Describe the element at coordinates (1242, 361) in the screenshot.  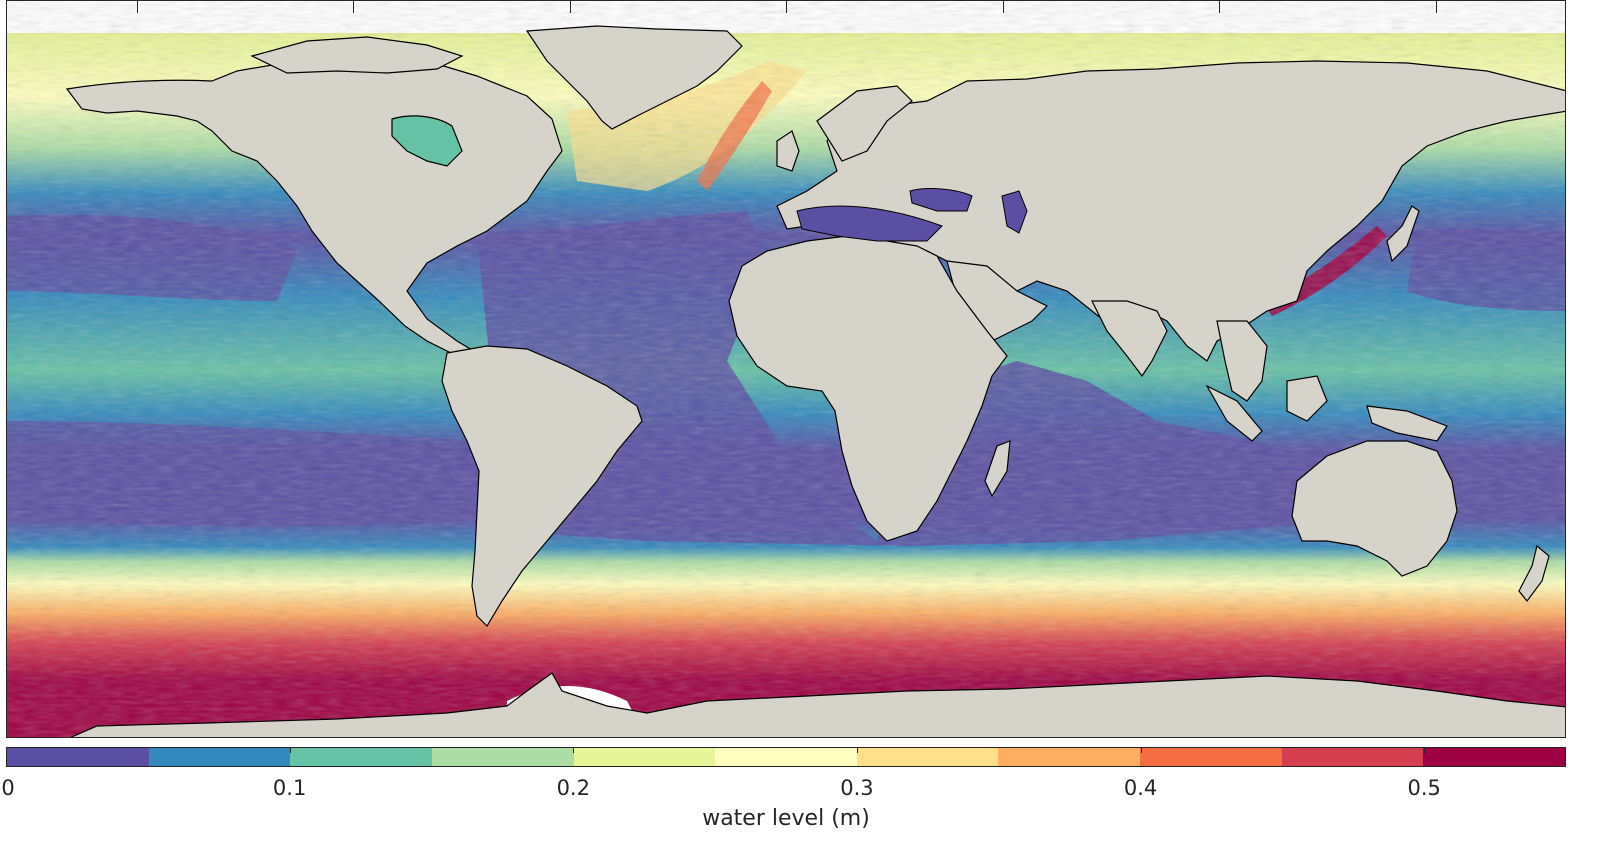
I see `indochina` at that location.